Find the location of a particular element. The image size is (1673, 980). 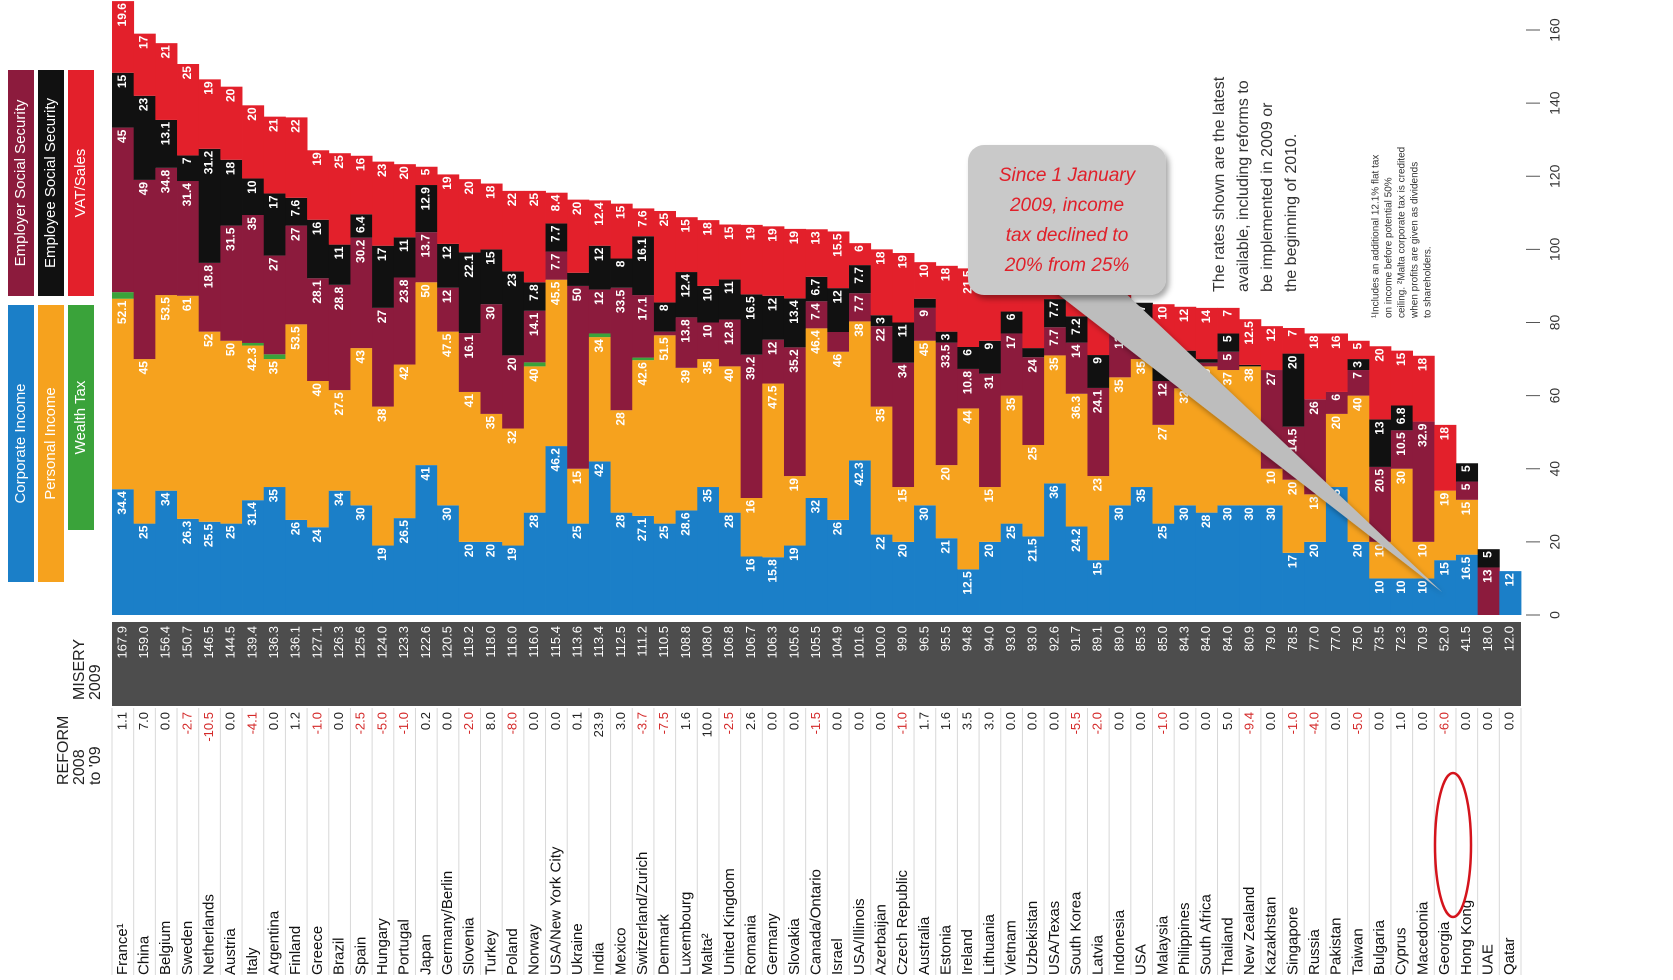

segment-label: 7 is located at coordinates (1228, 313).